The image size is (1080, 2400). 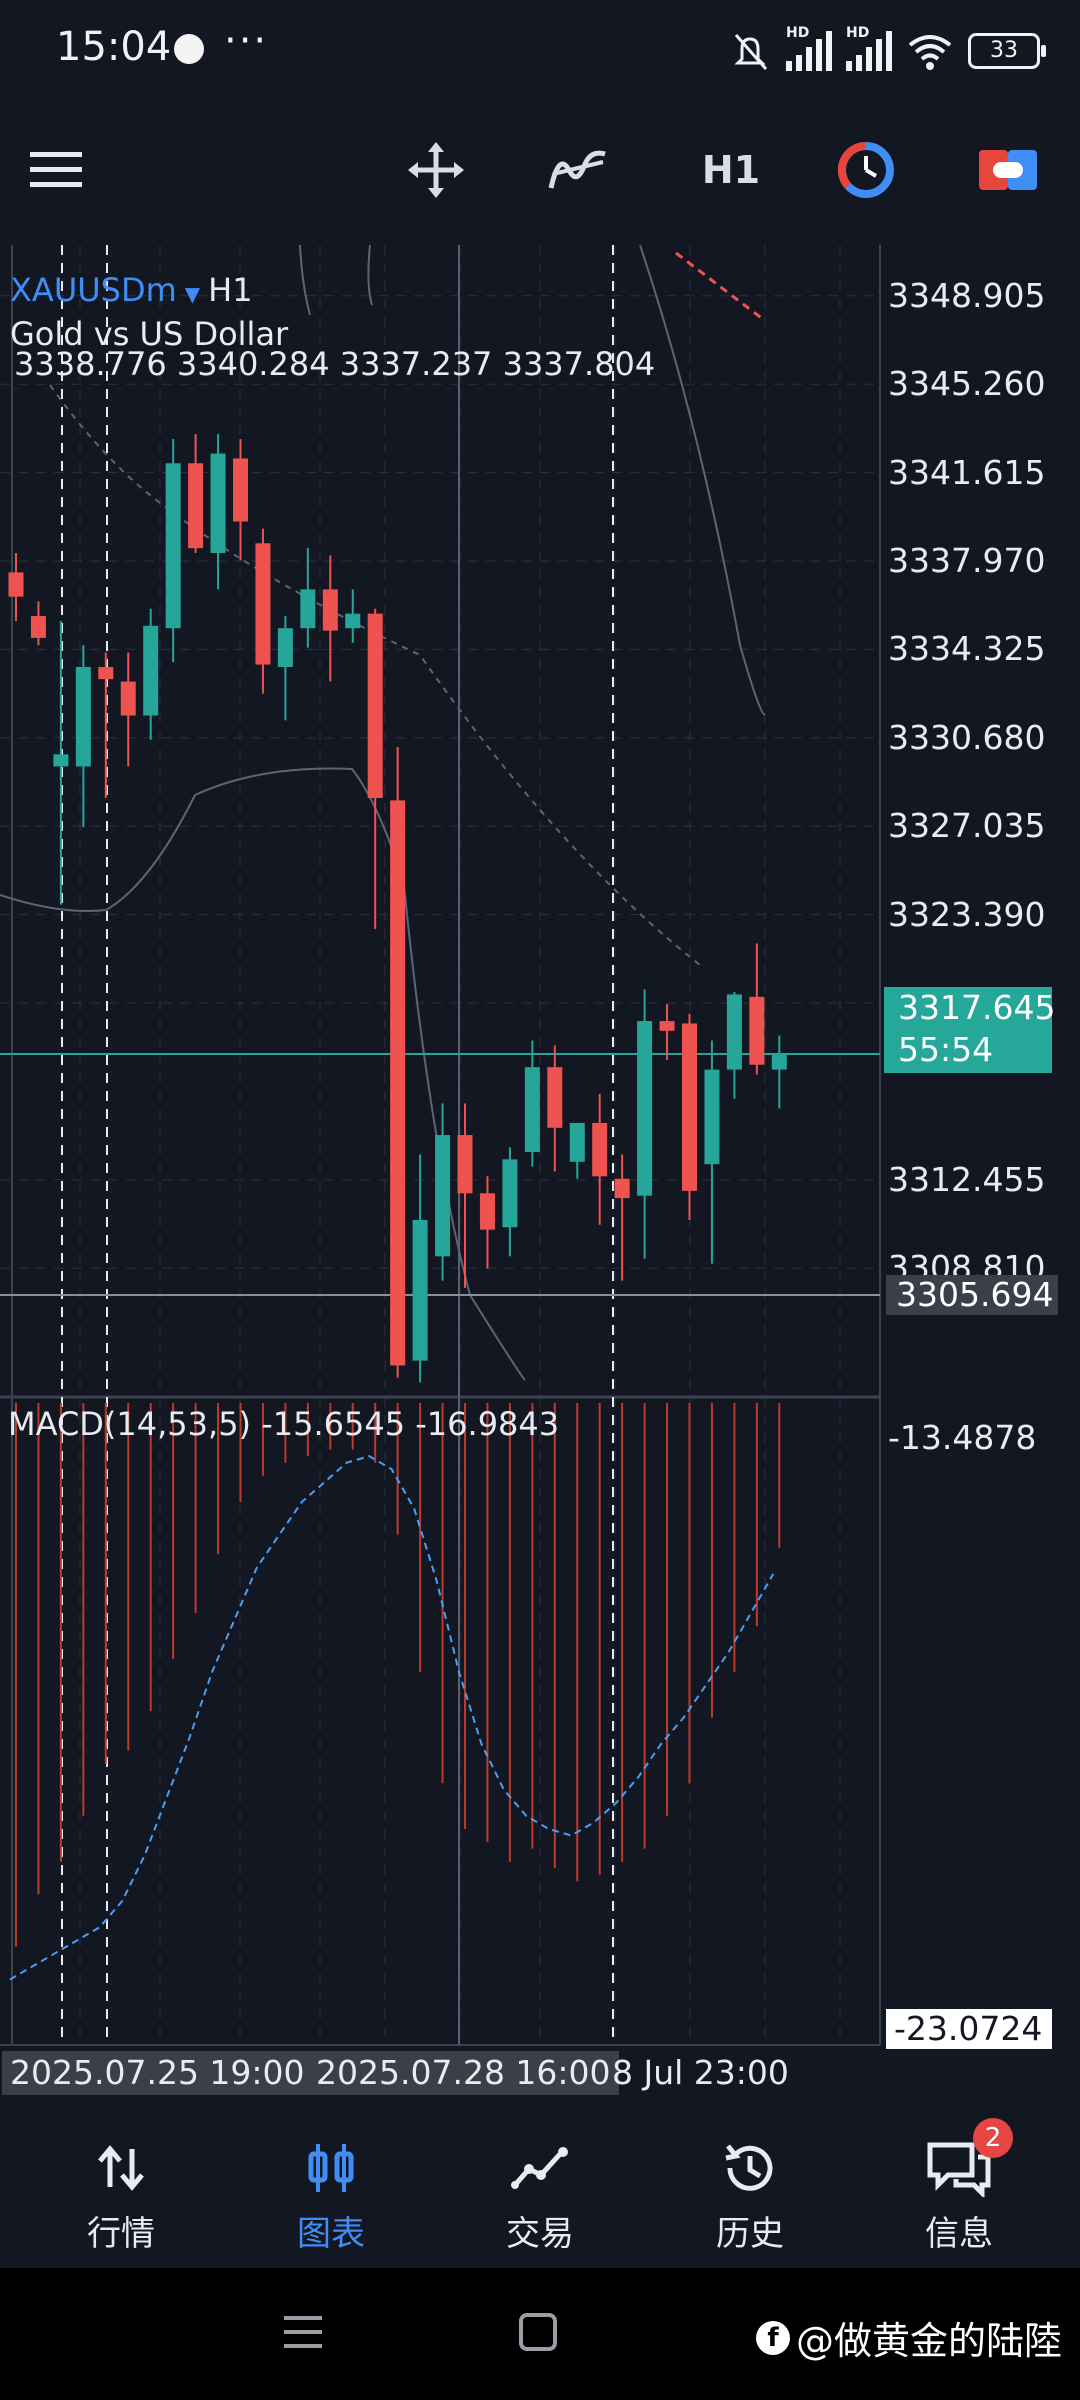 What do you see at coordinates (731, 170) in the screenshot?
I see `period-selector: H1` at bounding box center [731, 170].